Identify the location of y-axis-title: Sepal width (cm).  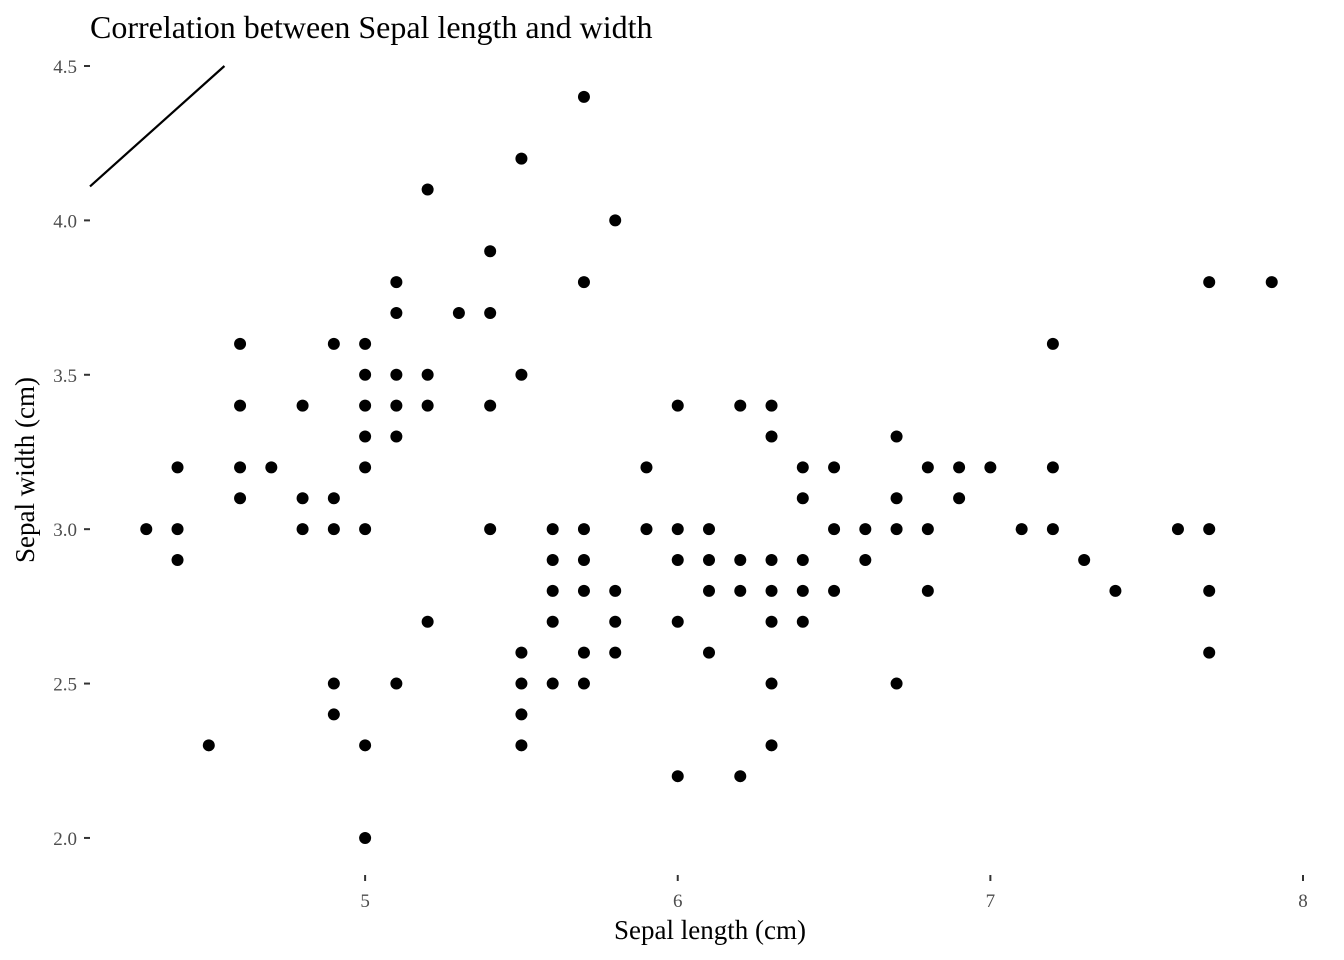
(25, 470).